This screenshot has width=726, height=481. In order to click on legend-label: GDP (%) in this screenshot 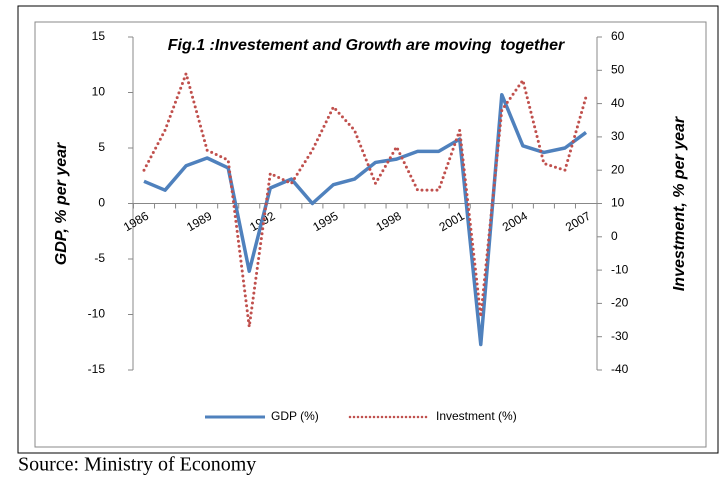, I will do `click(295, 416)`.